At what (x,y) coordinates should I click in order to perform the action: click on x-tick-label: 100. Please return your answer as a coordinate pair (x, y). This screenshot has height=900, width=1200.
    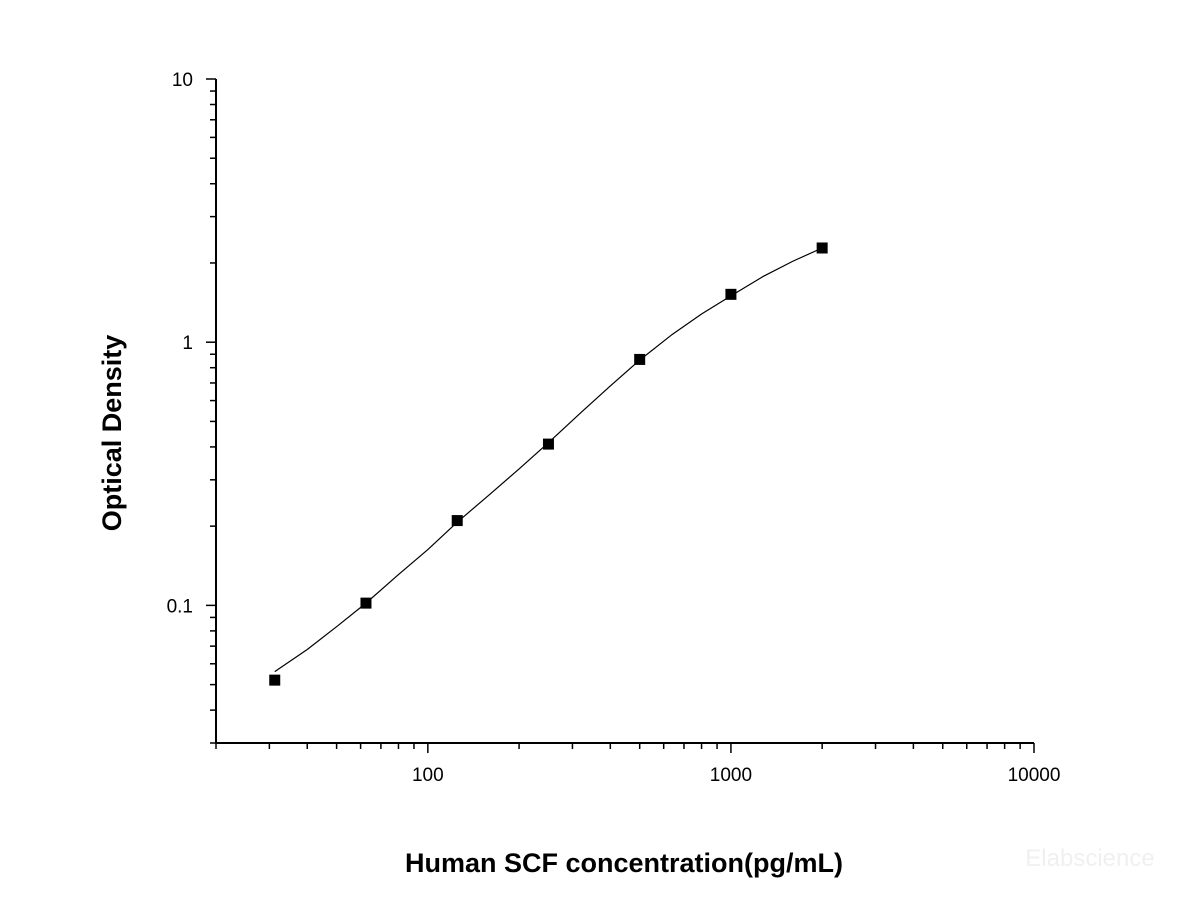
    Looking at the image, I should click on (428, 775).